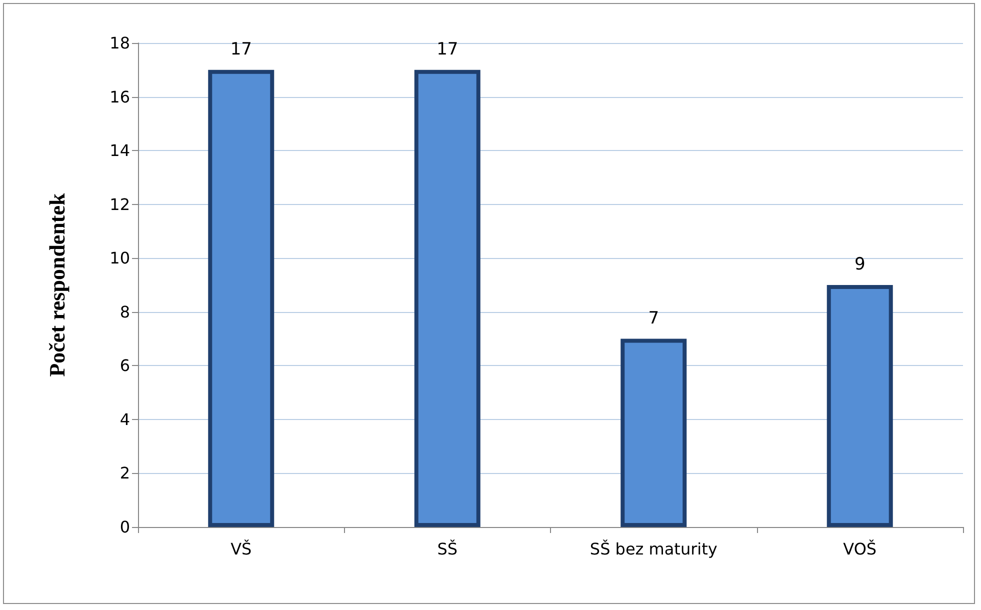 This screenshot has height=610, width=981. I want to click on y-tick-label: 4, so click(125, 419).